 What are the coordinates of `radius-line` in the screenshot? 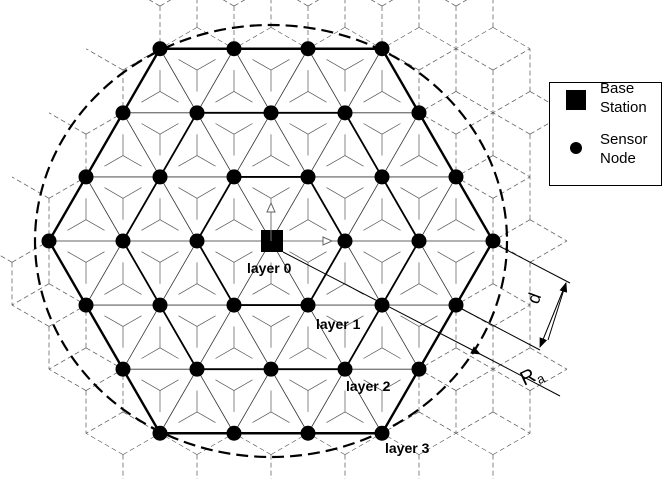 It's located at (520, 375).